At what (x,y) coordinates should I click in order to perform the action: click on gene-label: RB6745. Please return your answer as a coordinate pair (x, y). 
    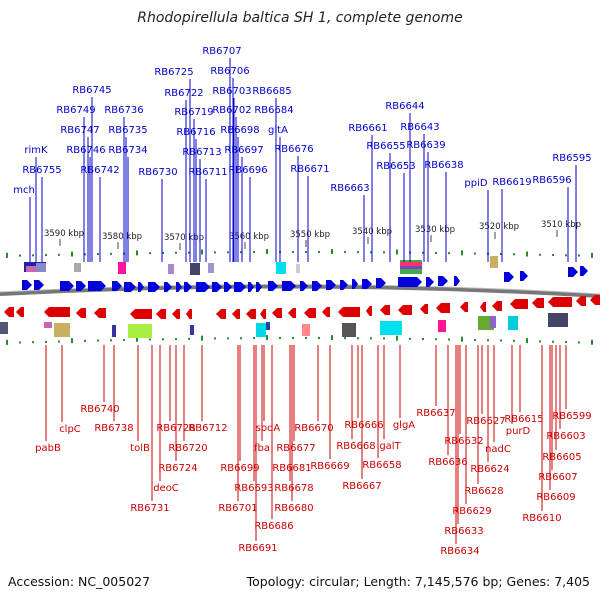
    Looking at the image, I should click on (91, 90).